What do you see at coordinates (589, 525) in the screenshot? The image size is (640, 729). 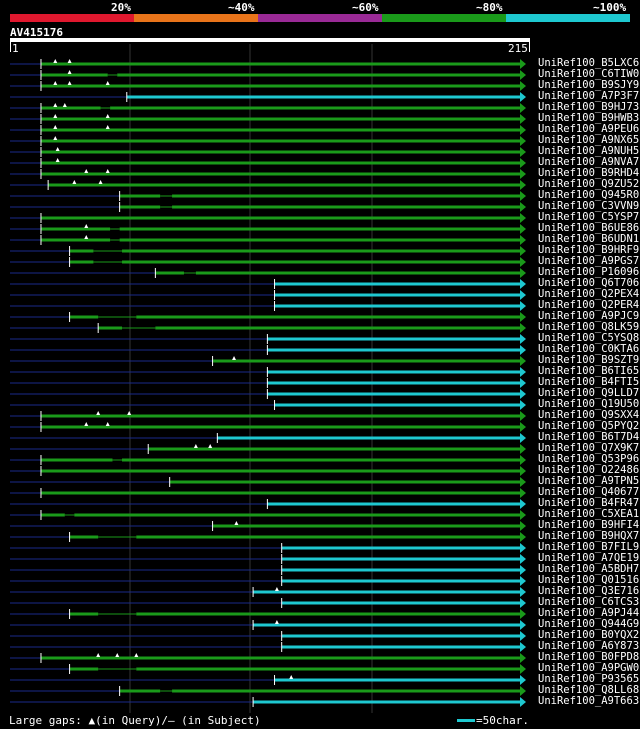 I see `hit-link: UniRef100_B9HFI4` at bounding box center [589, 525].